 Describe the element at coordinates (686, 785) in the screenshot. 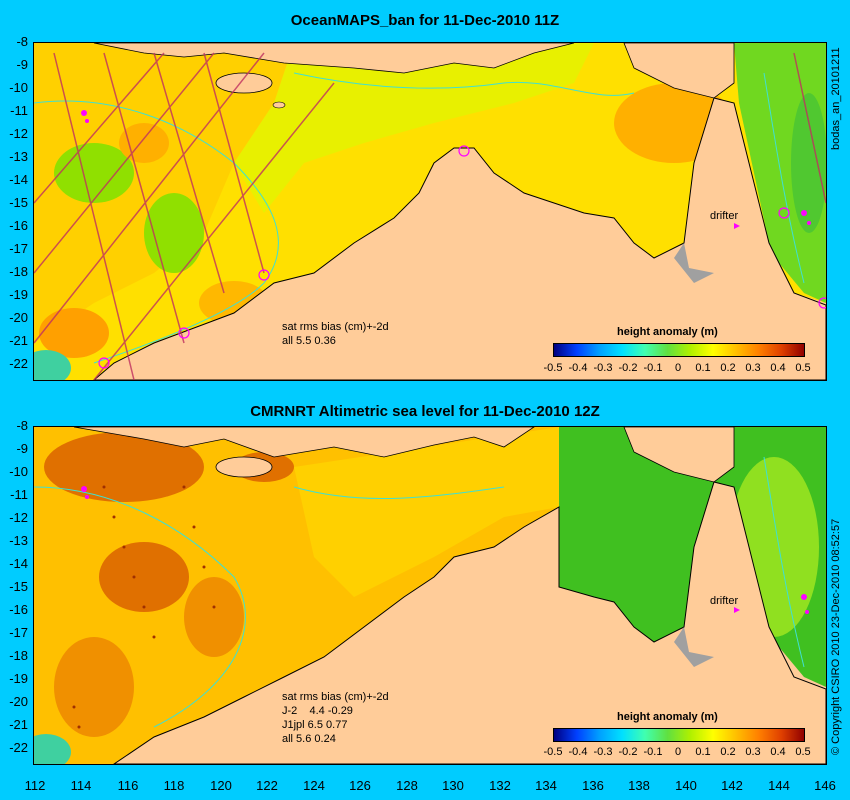

I see `x-tick-label: 140` at that location.